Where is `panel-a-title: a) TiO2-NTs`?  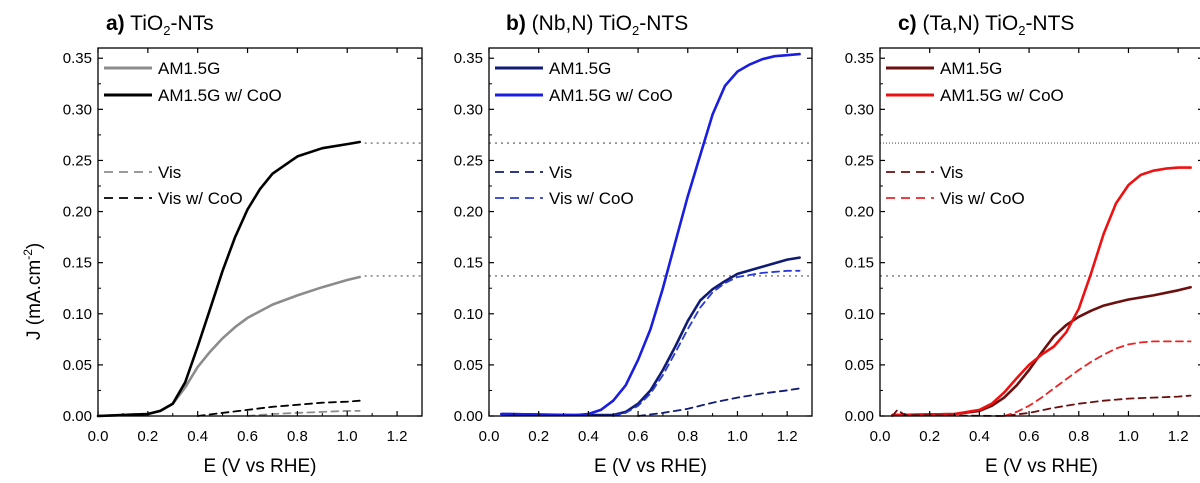 panel-a-title: a) TiO2-NTs is located at coordinates (160, 25).